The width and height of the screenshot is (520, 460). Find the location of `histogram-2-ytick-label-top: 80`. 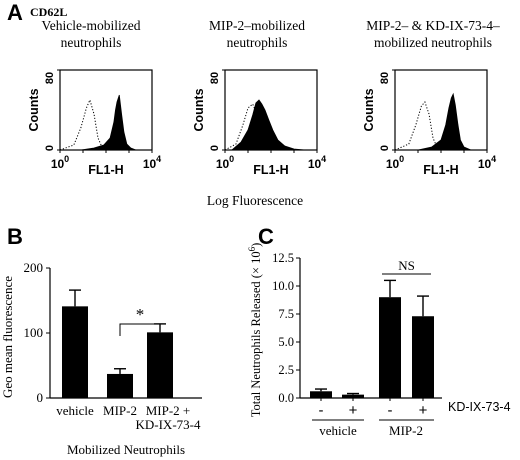

histogram-2-ytick-label-top: 80 is located at coordinates (215, 78).